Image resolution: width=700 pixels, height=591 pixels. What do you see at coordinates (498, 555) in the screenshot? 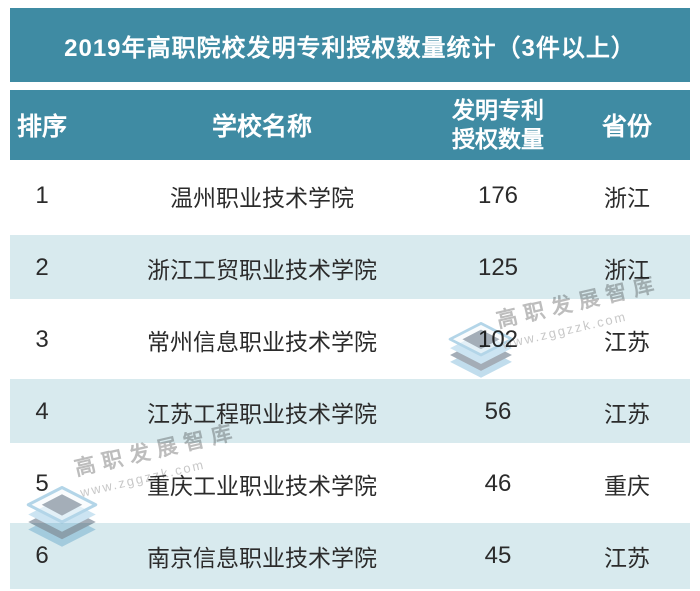
I see `patent-count-cell: 45` at bounding box center [498, 555].